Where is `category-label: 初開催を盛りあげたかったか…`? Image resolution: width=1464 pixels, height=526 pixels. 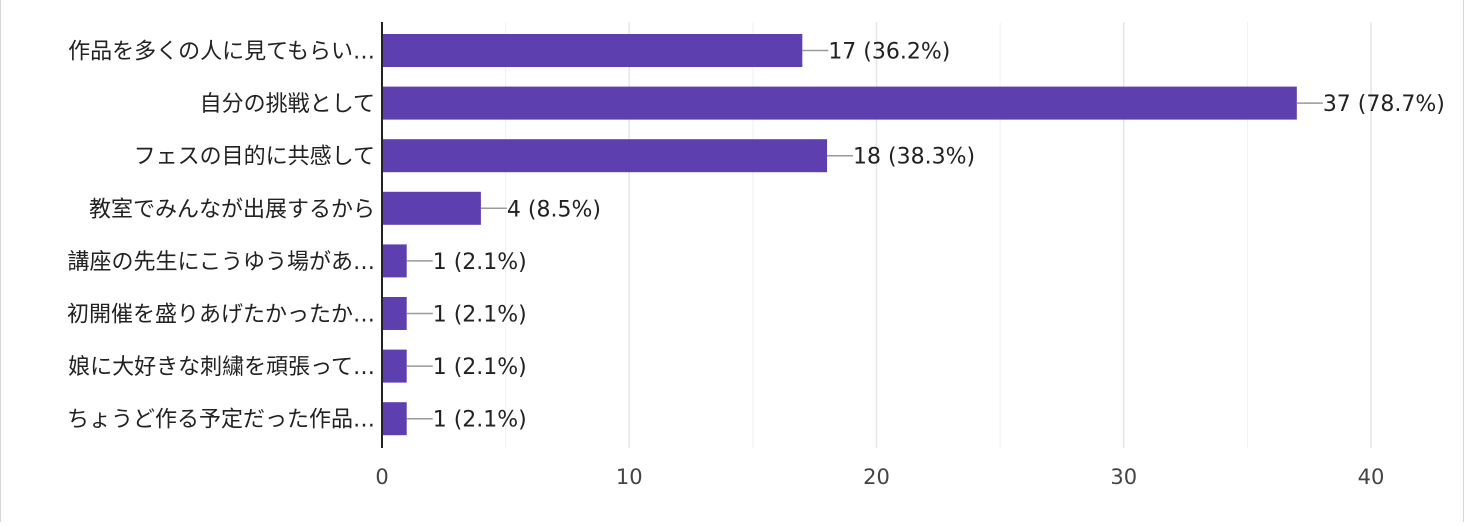
category-label: 初開催を盛りあげたかったか… is located at coordinates (221, 315).